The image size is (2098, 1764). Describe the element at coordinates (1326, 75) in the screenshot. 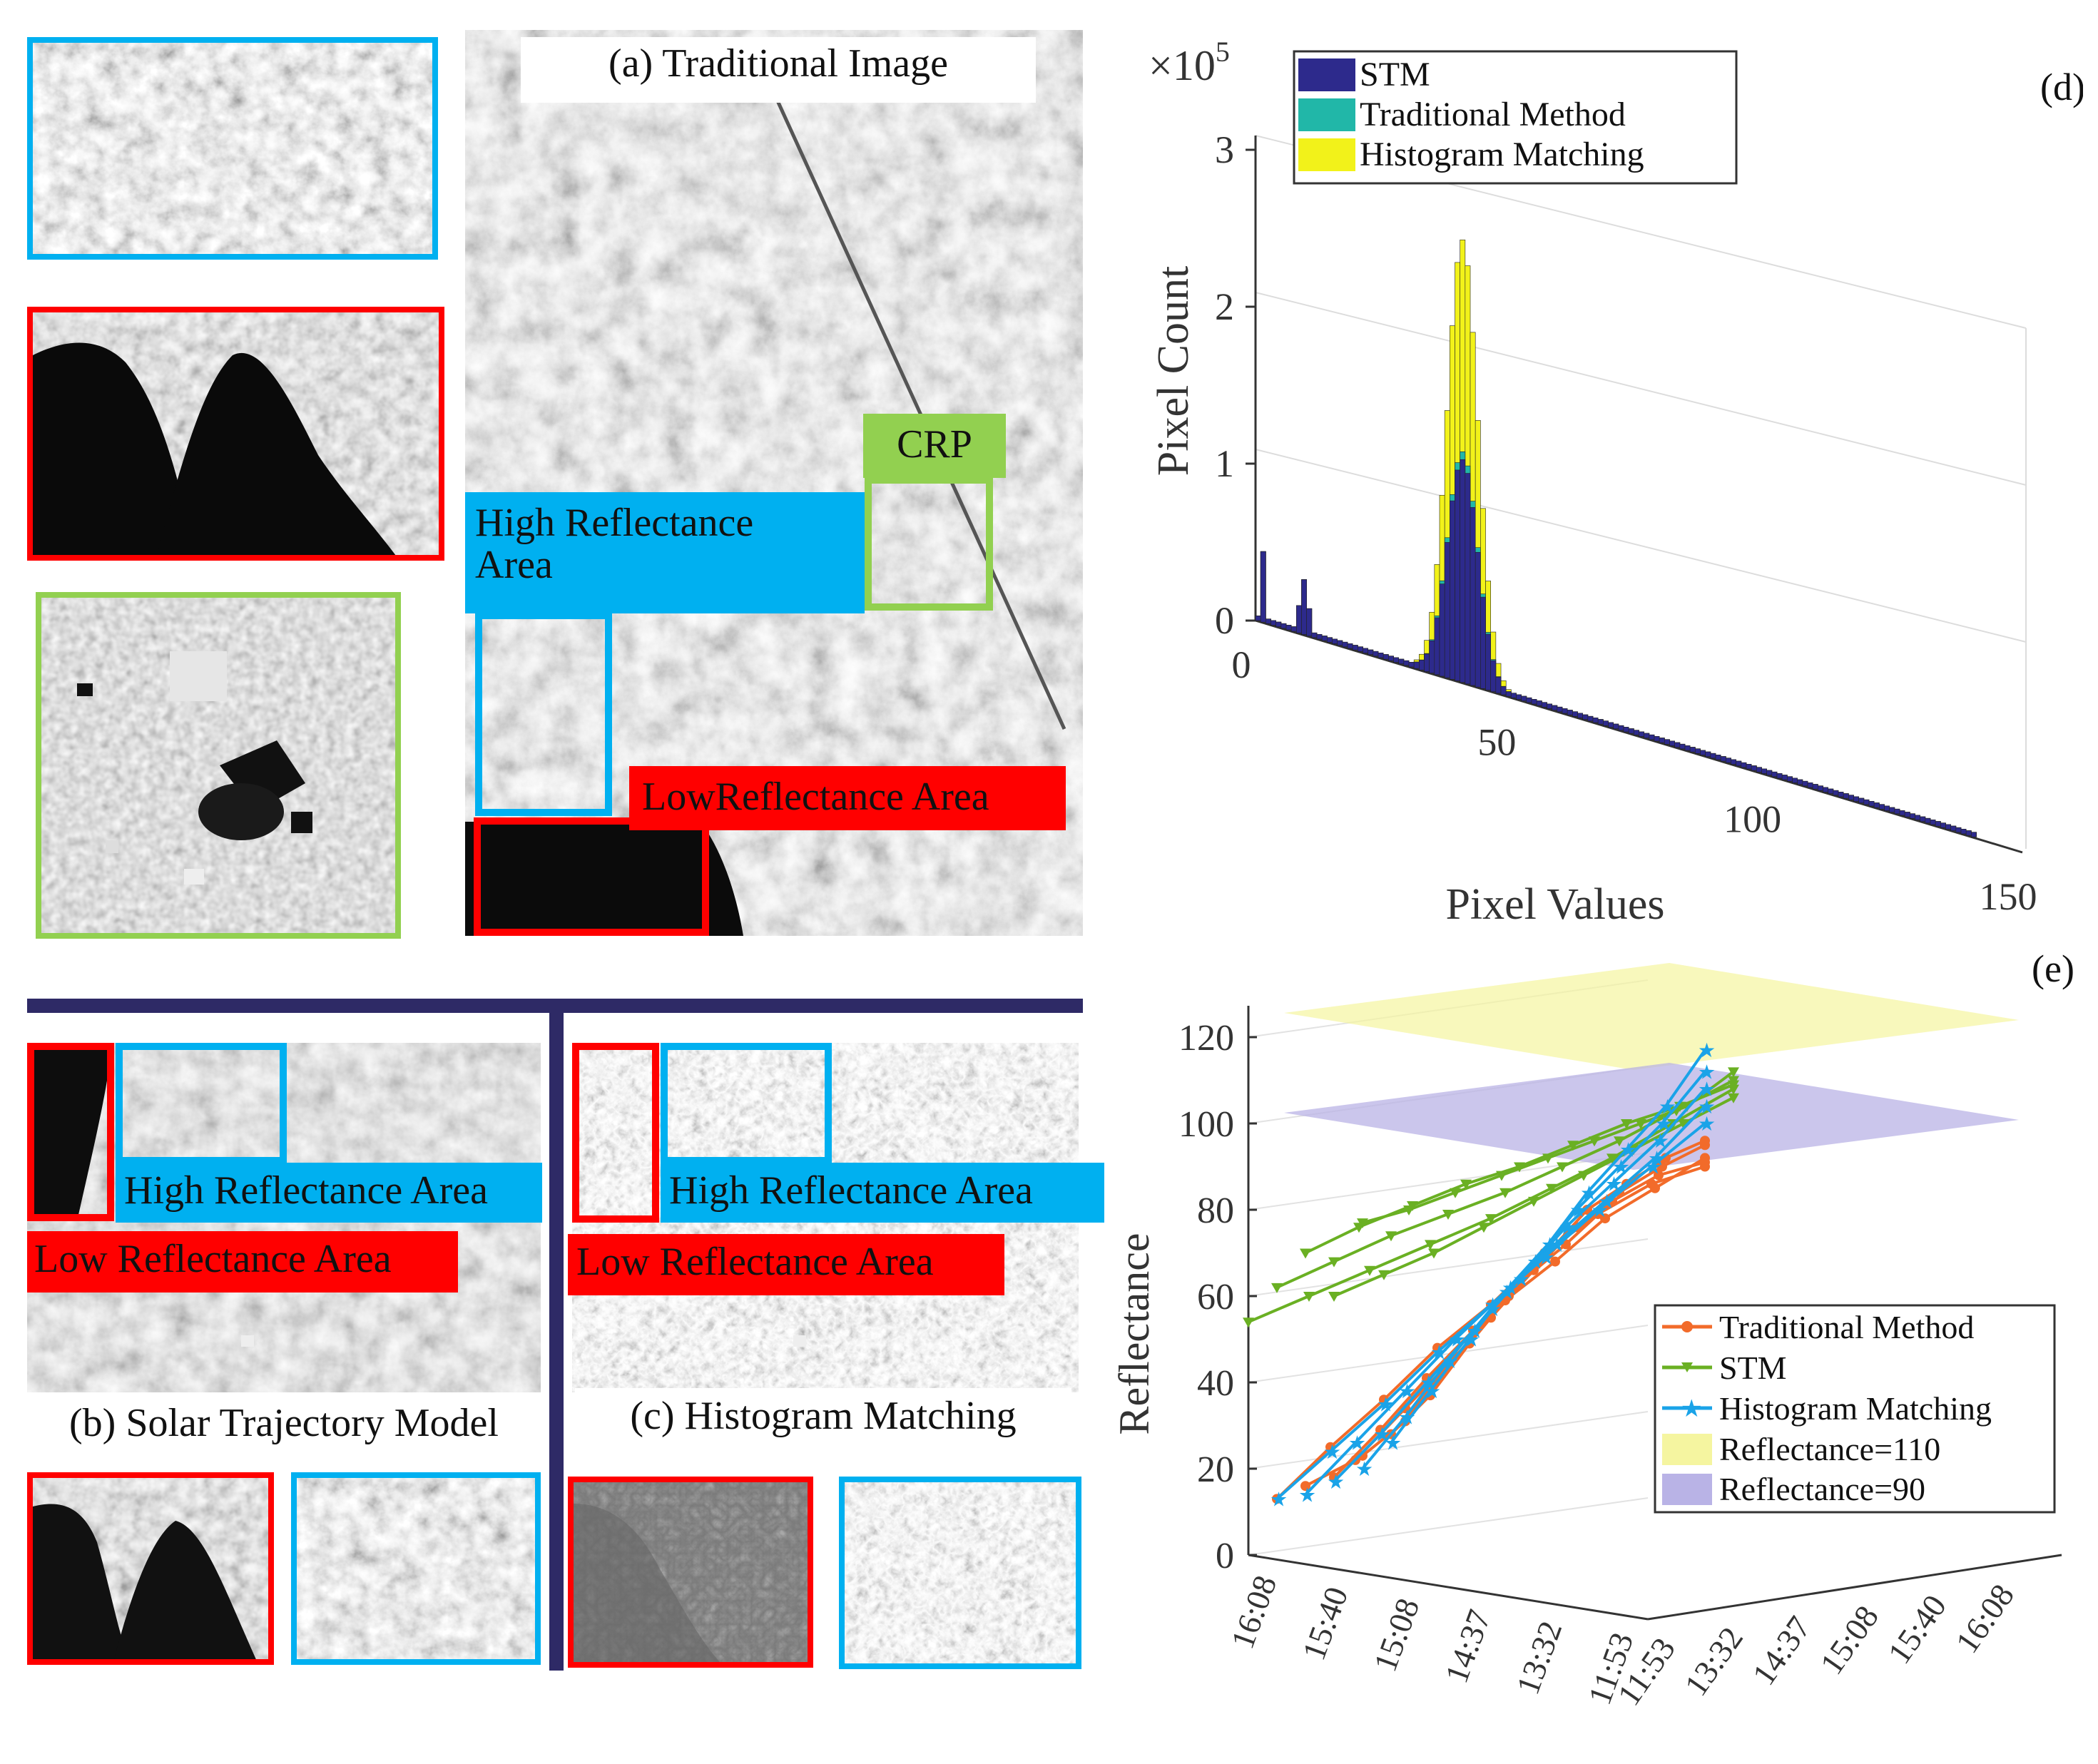

I see `legend-d-stm-swatch` at that location.